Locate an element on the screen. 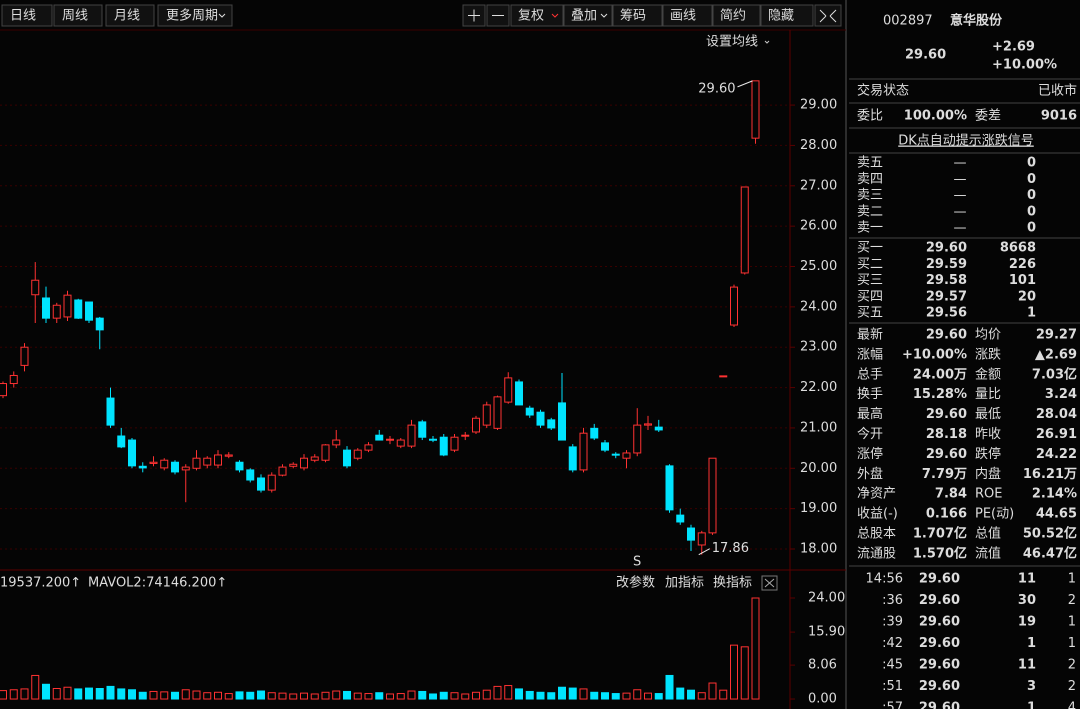 This screenshot has height=709, width=1080. tool-label: 筹码 is located at coordinates (633, 16).